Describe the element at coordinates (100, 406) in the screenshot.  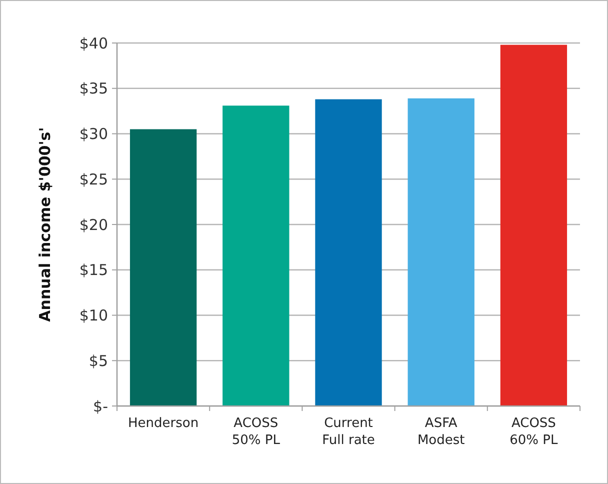
I see `y-tick-label: $-` at that location.